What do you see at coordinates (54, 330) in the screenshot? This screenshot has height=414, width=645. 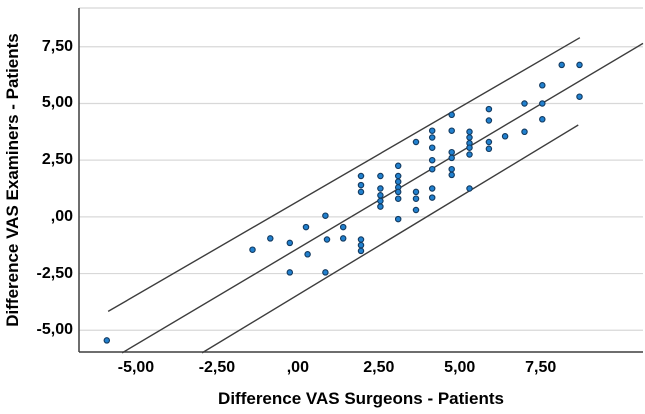 I see `y-tick-label: -5,00` at bounding box center [54, 330].